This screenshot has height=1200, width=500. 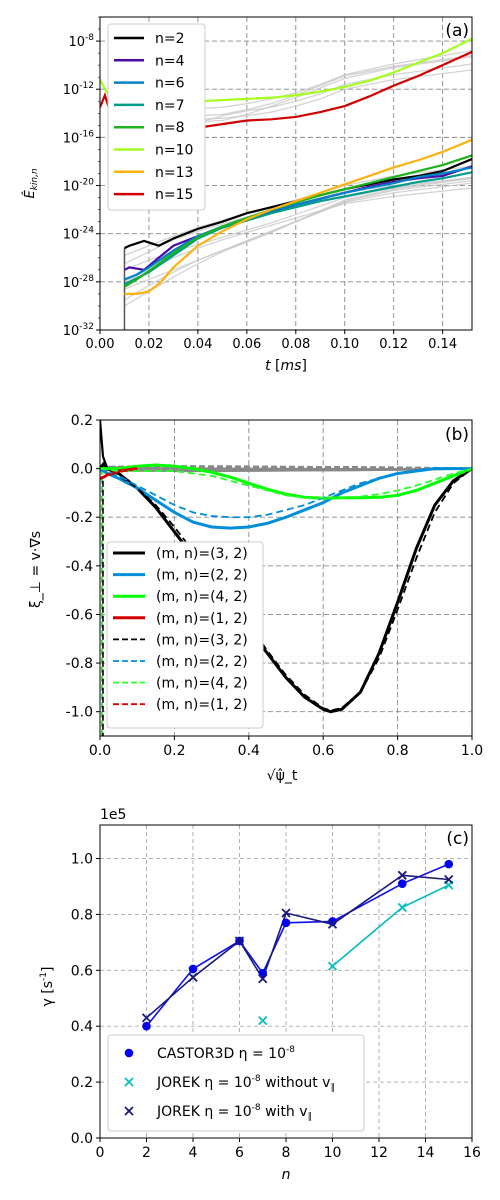 What do you see at coordinates (457, 839) in the screenshot?
I see `panel-label-c: (c)` at bounding box center [457, 839].